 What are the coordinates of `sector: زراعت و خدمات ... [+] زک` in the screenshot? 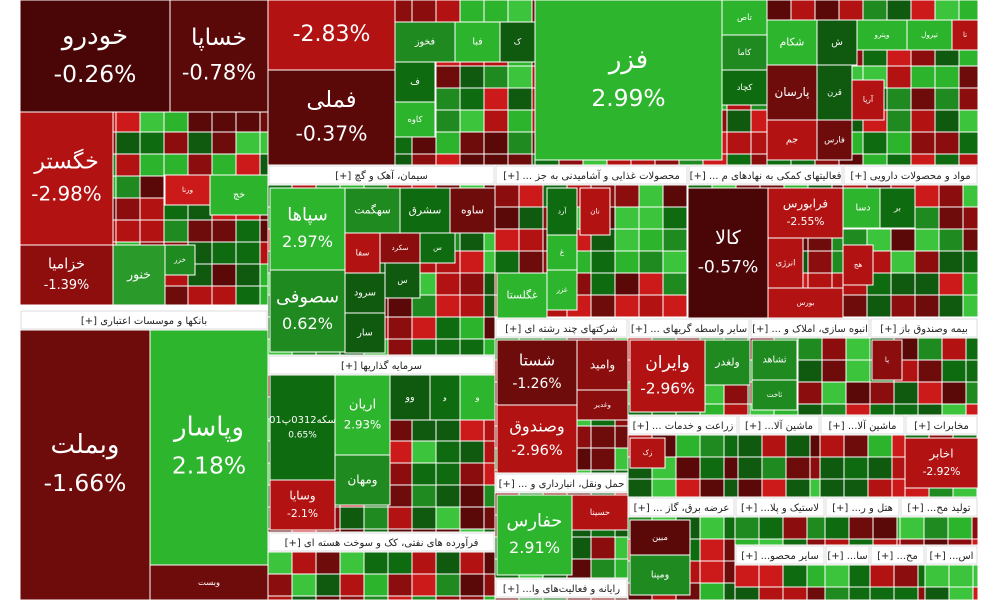 It's located at (683, 456).